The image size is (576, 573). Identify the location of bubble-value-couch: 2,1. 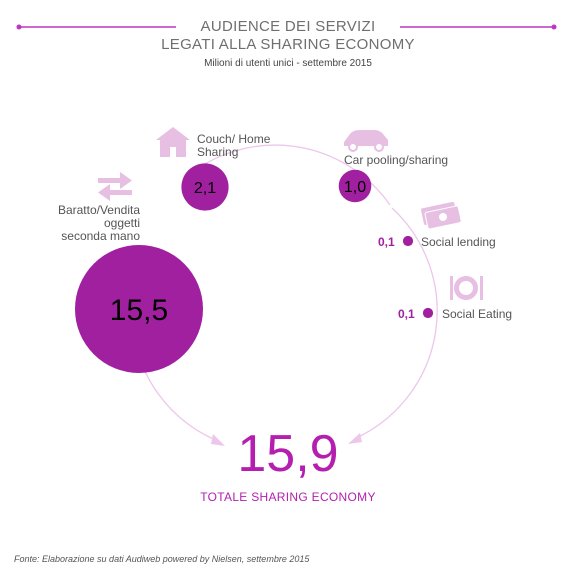
(205, 188).